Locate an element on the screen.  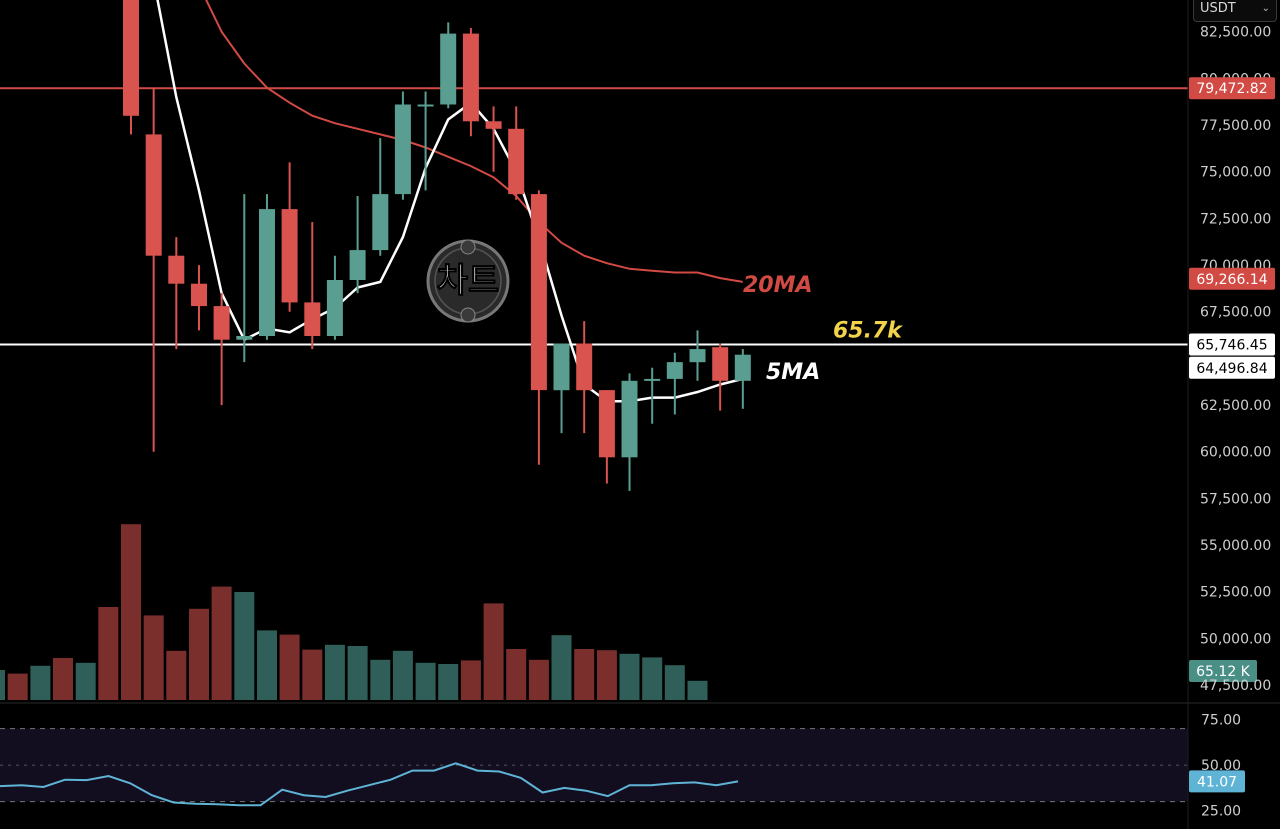
price-tick-label: 57,500.00 is located at coordinates (1235, 499).